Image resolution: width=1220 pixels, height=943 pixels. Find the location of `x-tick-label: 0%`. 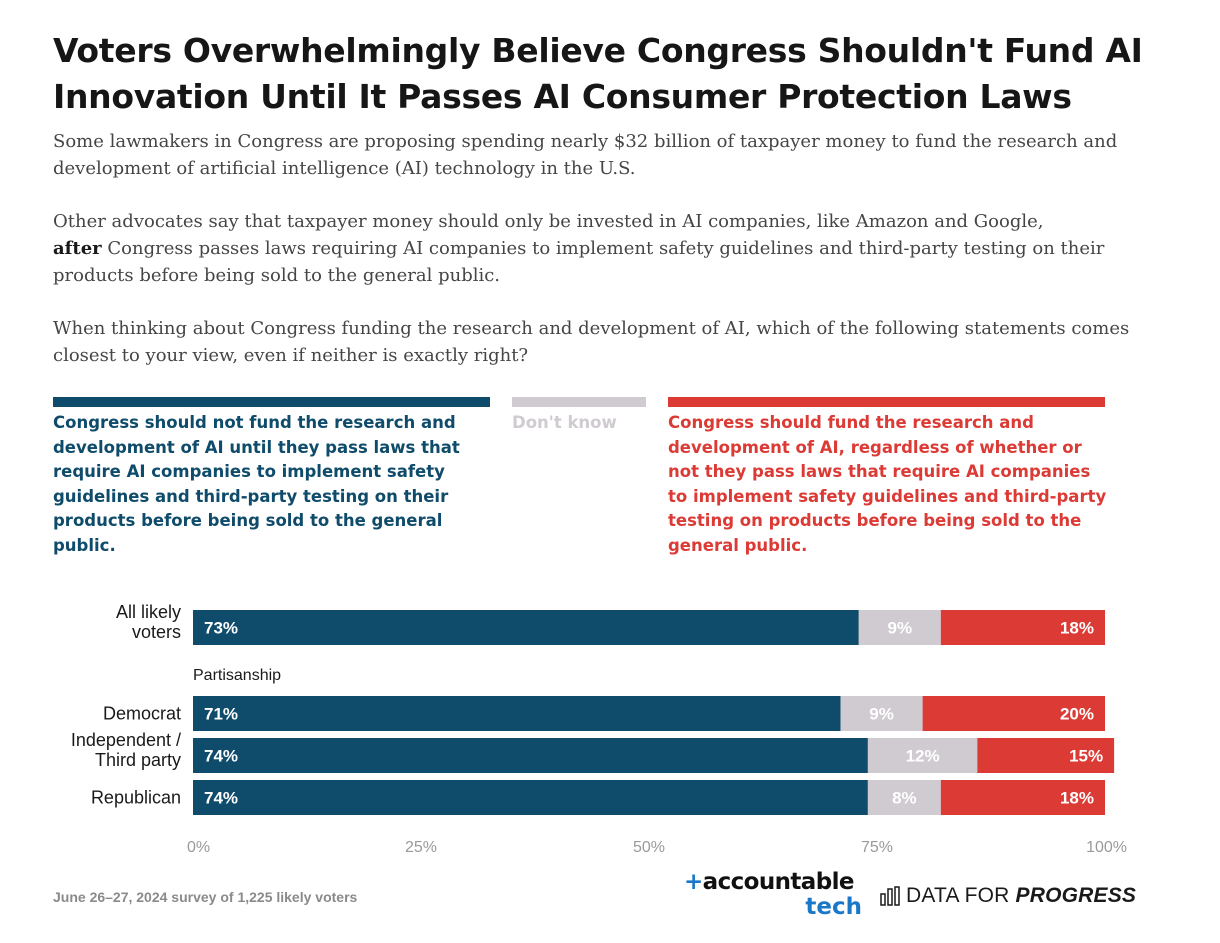

x-tick-label: 0% is located at coordinates (198, 847).